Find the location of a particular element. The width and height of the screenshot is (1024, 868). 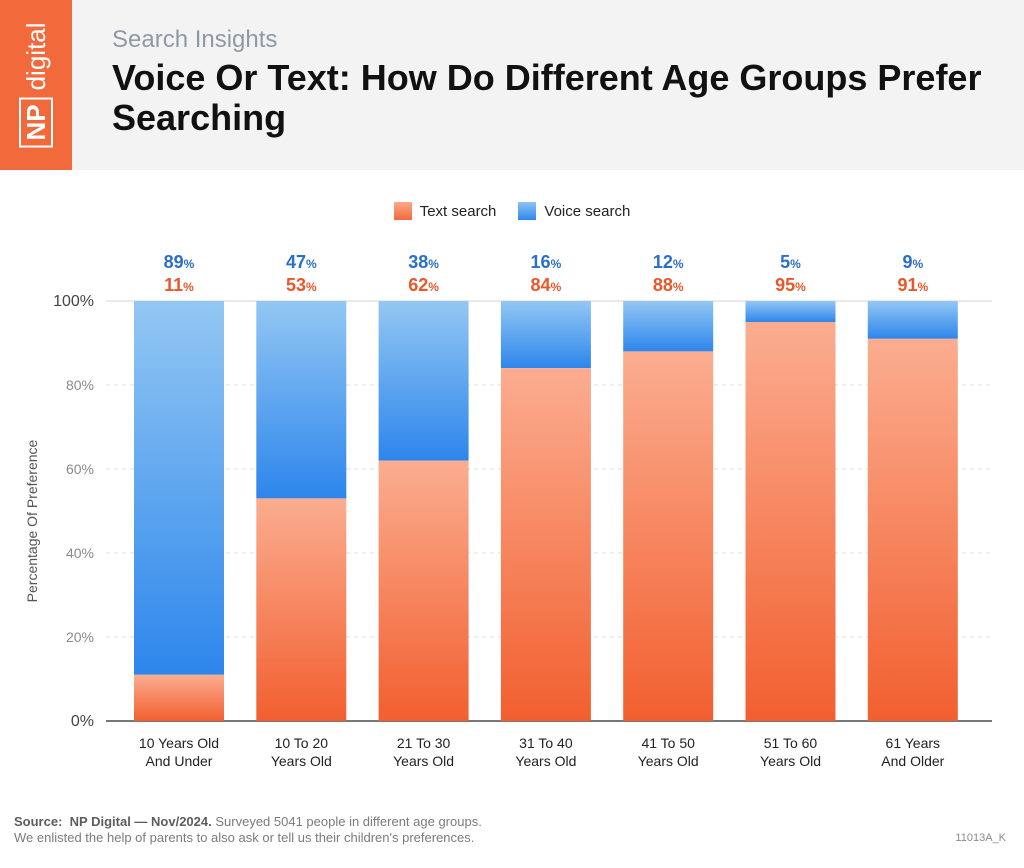

x-tick-line2: And Under is located at coordinates (179, 761).